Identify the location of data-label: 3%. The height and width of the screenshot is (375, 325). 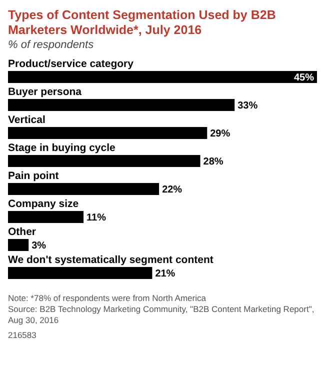
(39, 246).